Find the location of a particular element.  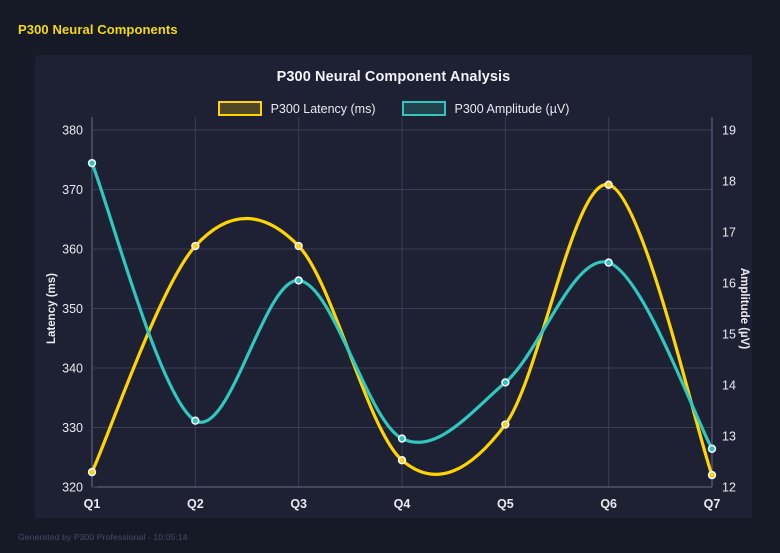

y-axis-right-tick-label: 18 is located at coordinates (729, 182).